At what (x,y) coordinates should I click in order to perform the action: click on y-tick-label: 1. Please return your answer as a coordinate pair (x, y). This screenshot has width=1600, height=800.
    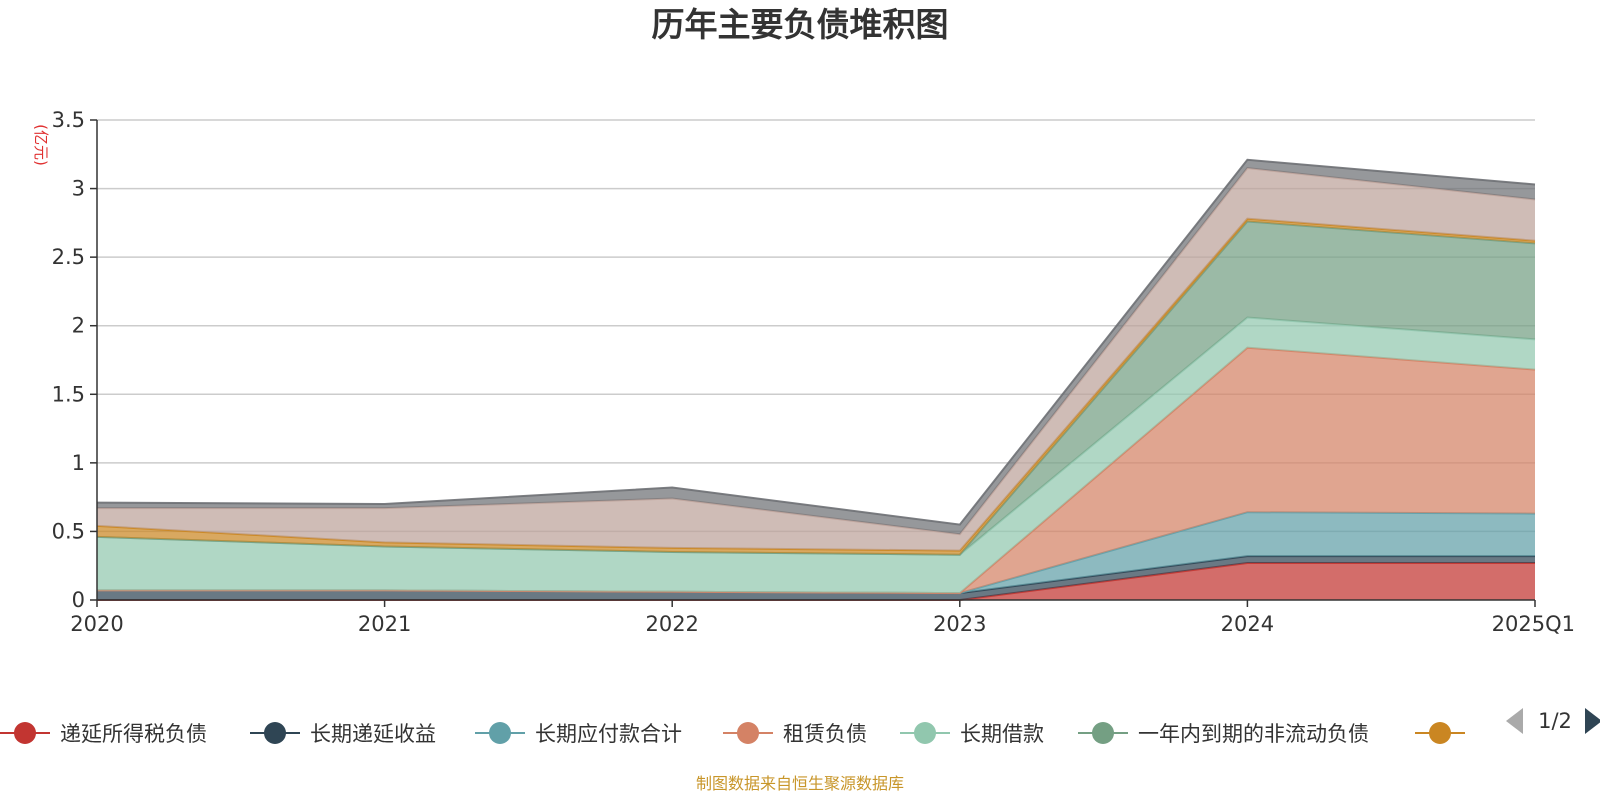
    Looking at the image, I should click on (78, 463).